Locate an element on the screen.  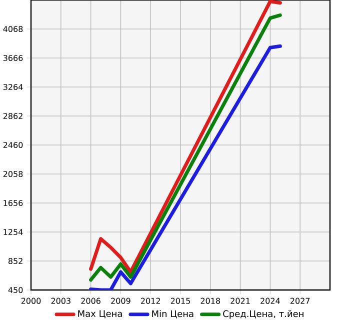
x-tick-label: 2024 is located at coordinates (270, 301).